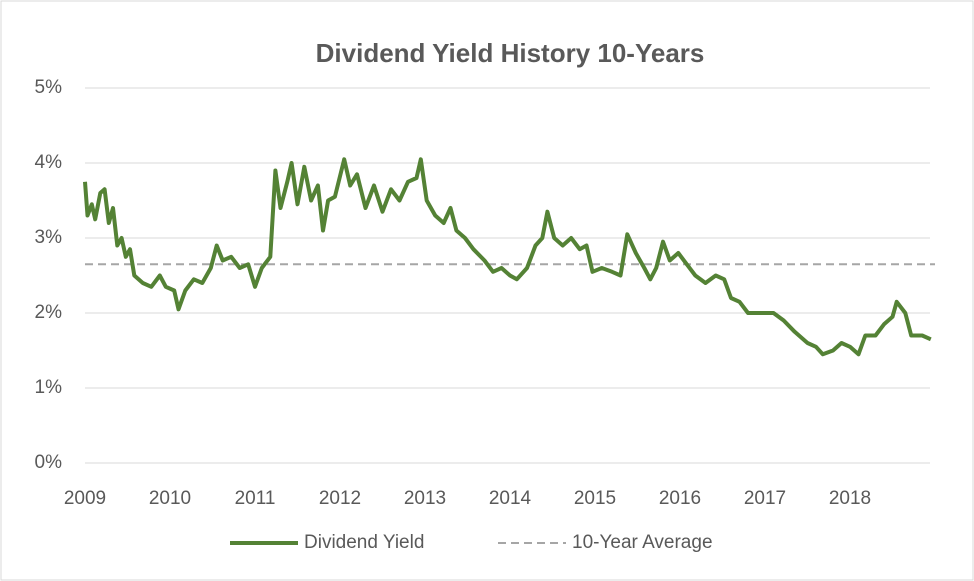 The height and width of the screenshot is (581, 974). What do you see at coordinates (510, 53) in the screenshot?
I see `chart-title: Dividend Yield History 10-Years` at bounding box center [510, 53].